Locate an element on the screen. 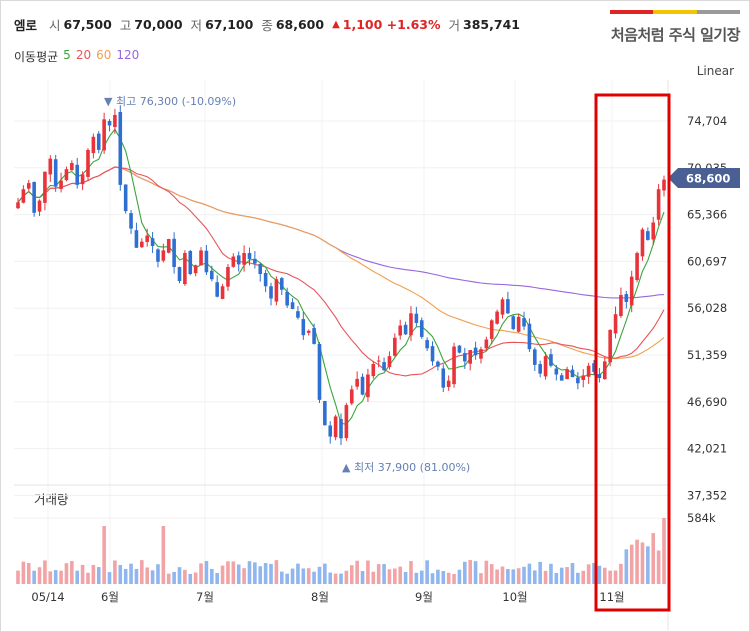 The image size is (750, 632). low-label: 저 is located at coordinates (196, 25).